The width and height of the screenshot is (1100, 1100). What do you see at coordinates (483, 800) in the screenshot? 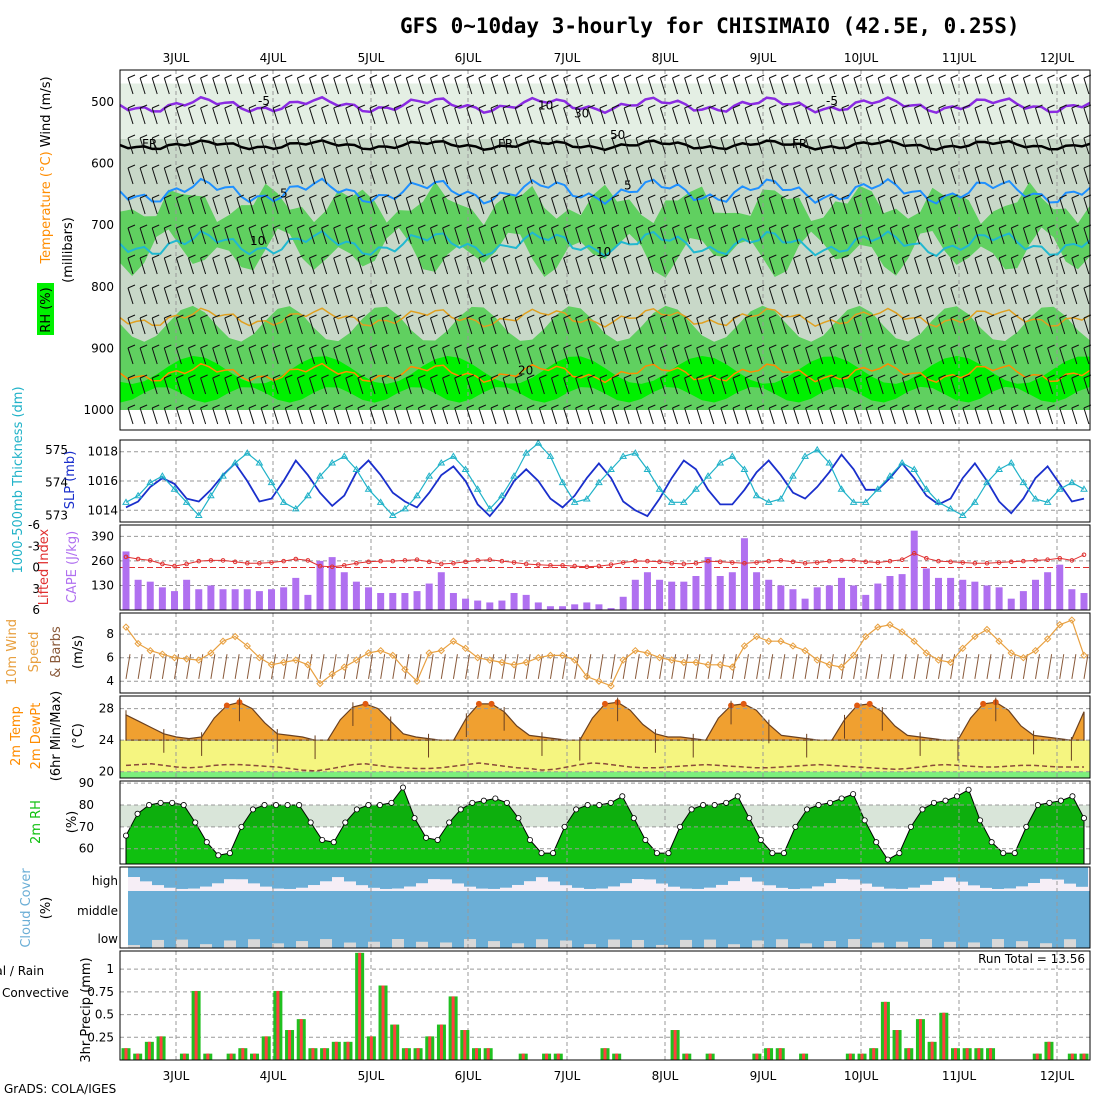
I see `rh2m-marker` at bounding box center [483, 800].